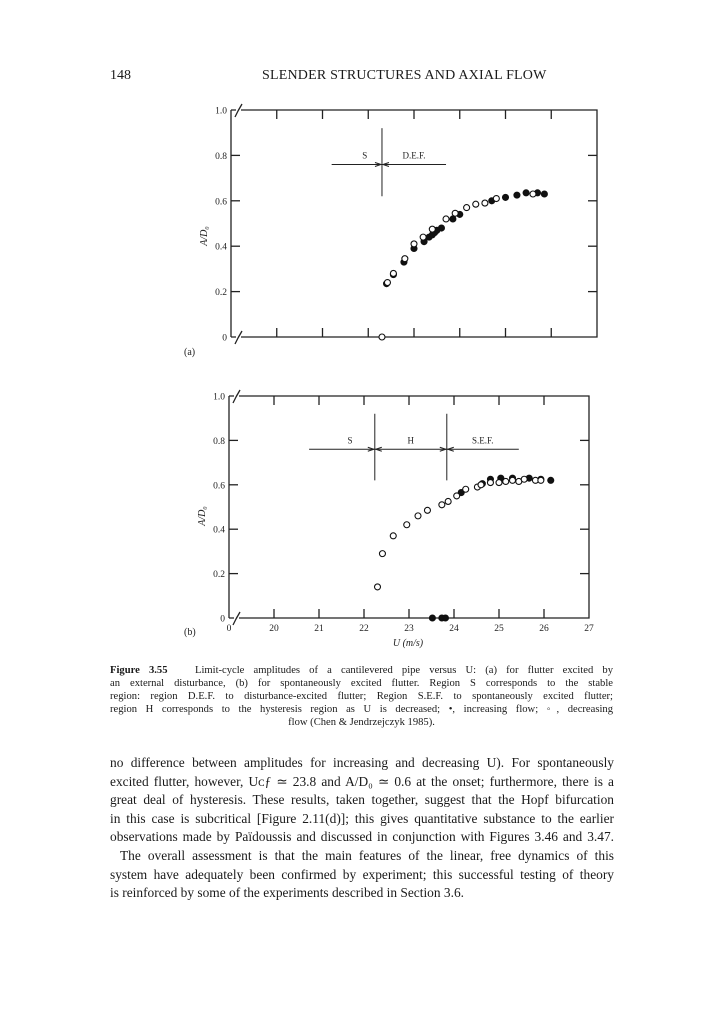 This screenshot has width=720, height=1024. Describe the element at coordinates (319, 629) in the screenshot. I see `x-tick-label: 21` at that location.